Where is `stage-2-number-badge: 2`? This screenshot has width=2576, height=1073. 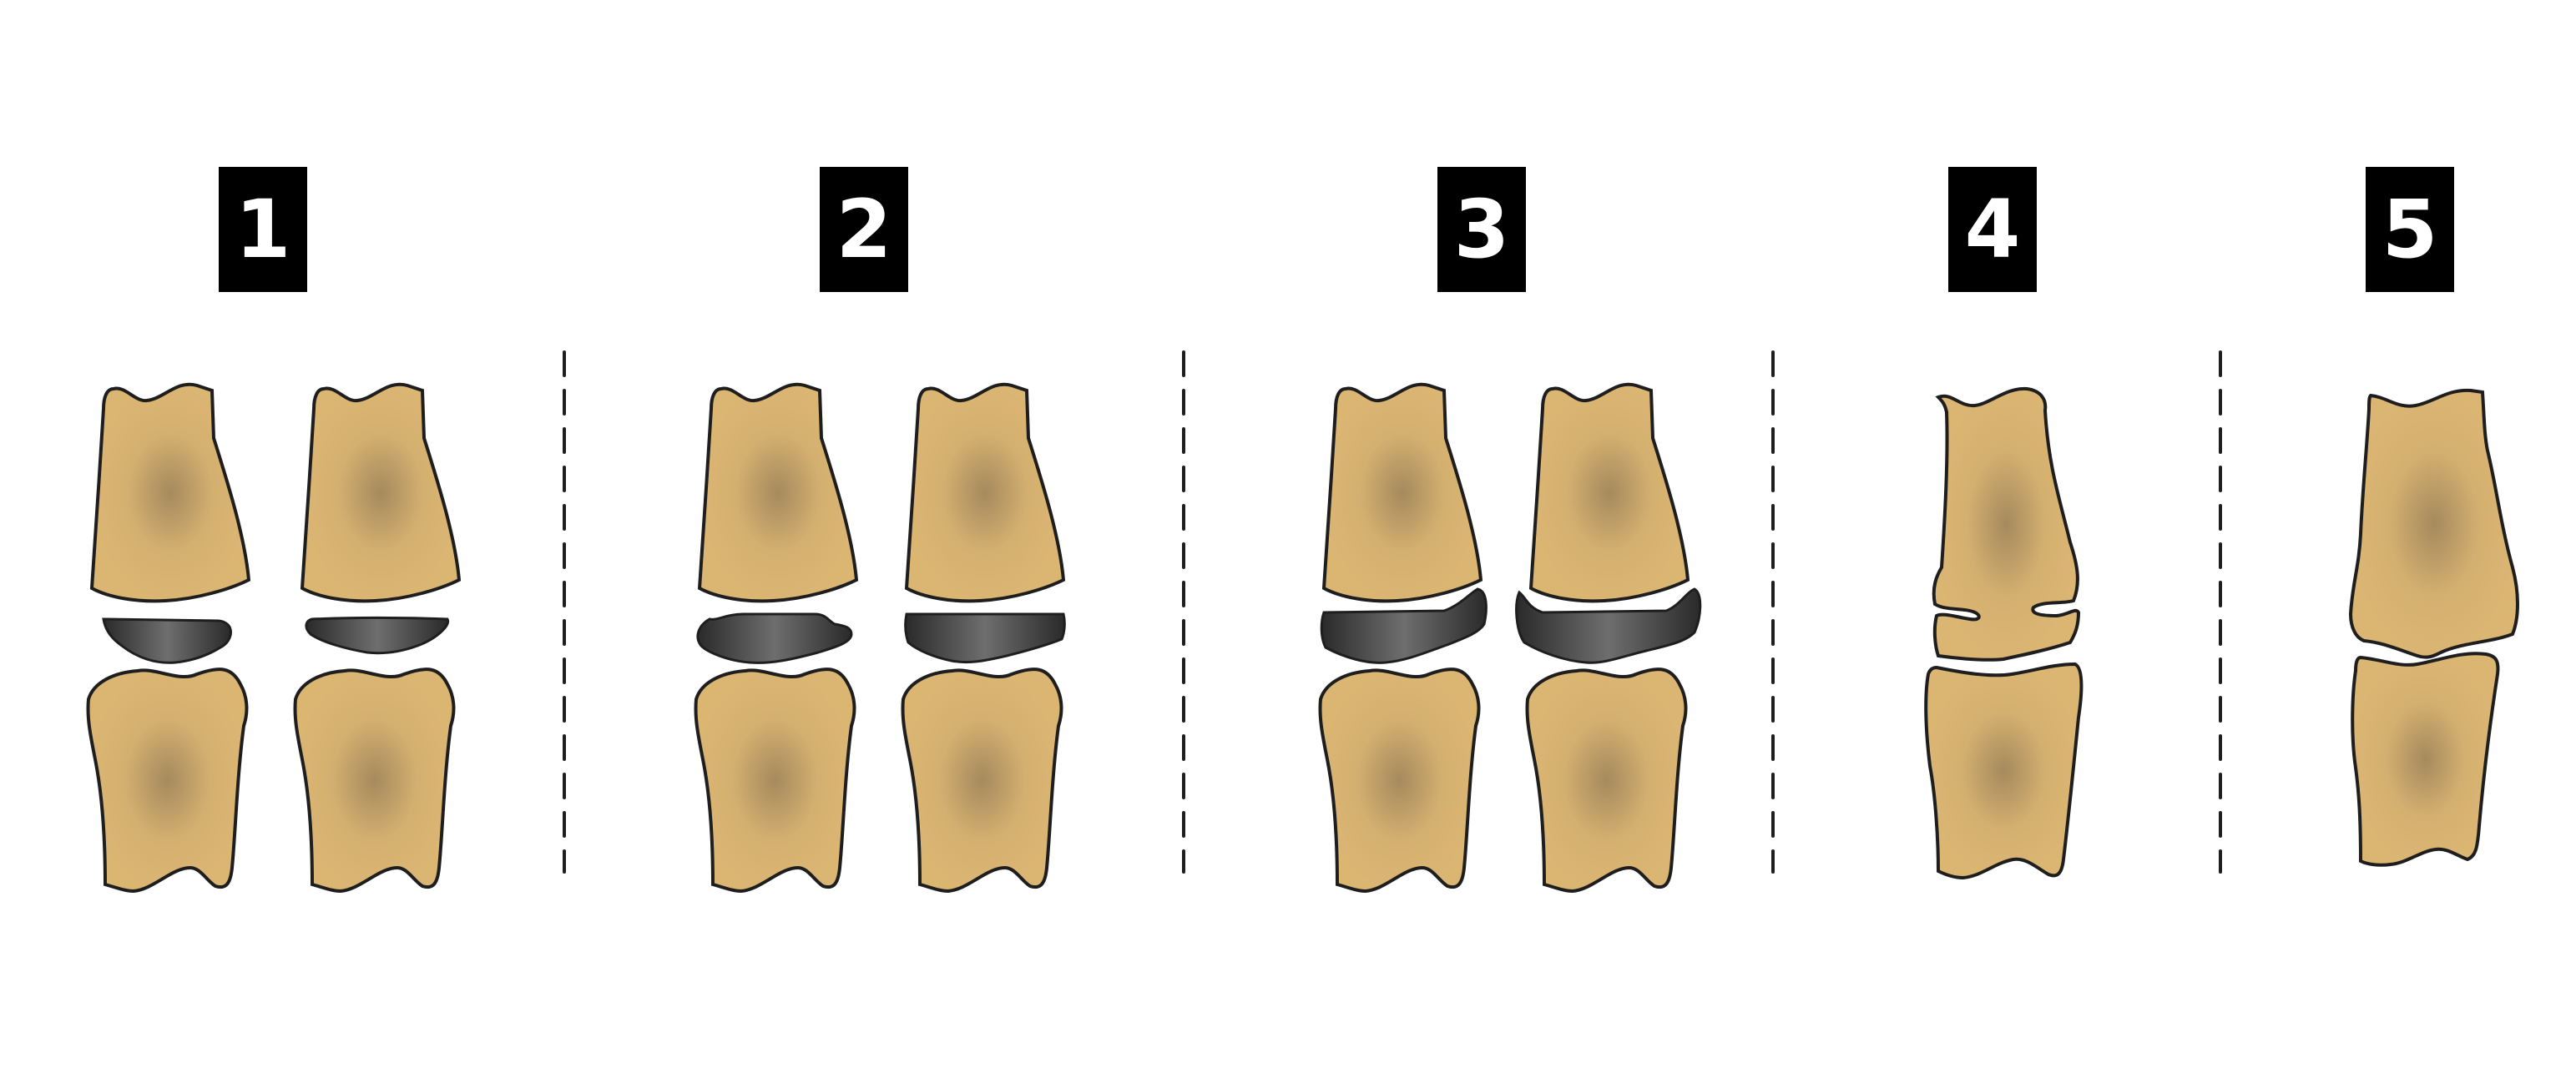
stage-2-number-badge: 2 is located at coordinates (864, 230).